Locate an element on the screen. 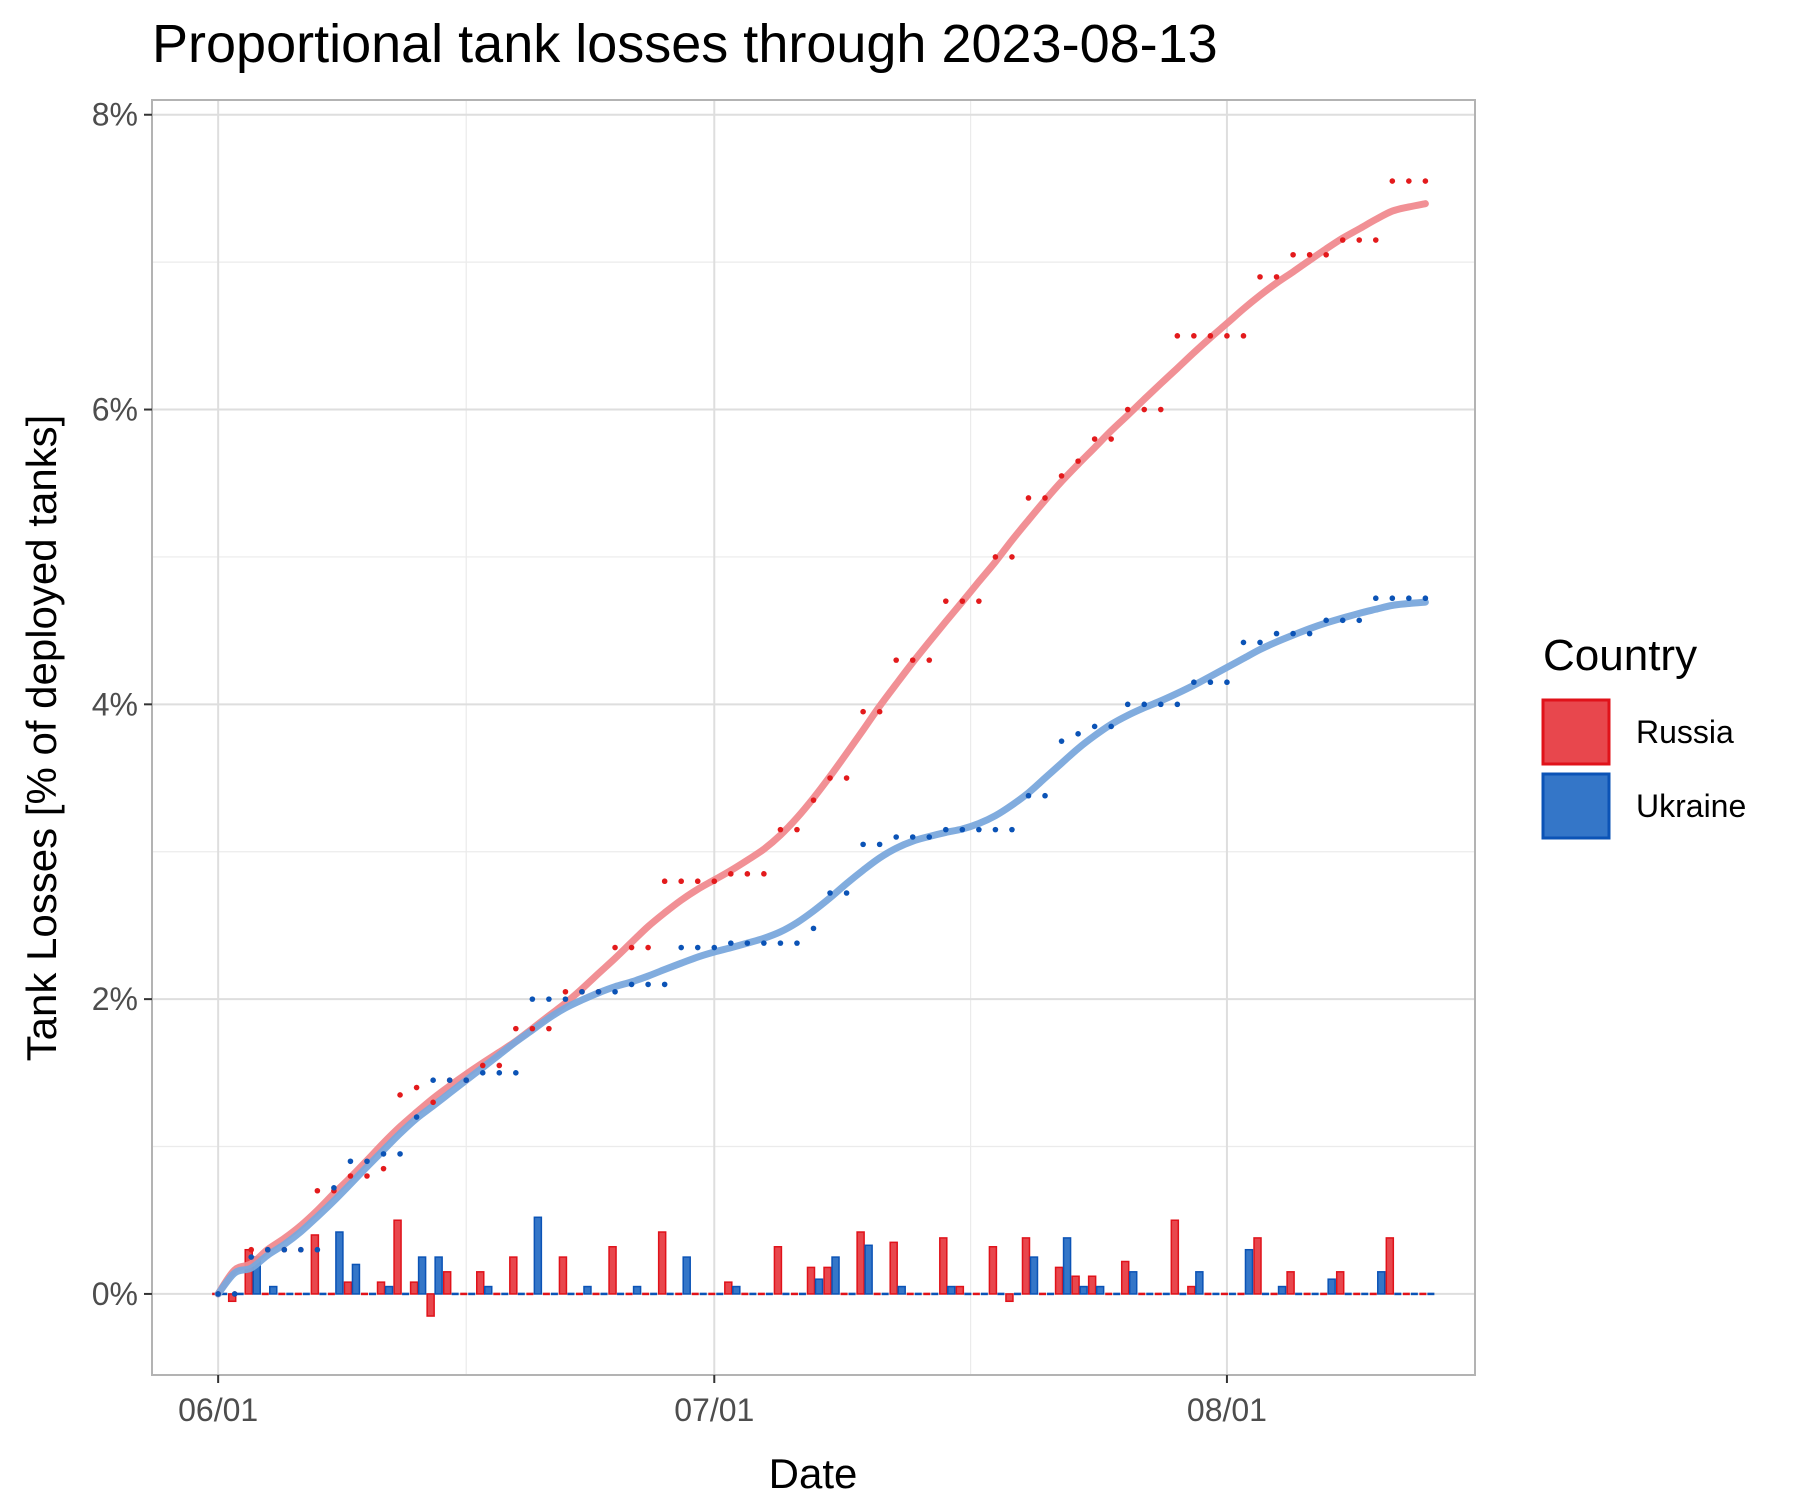 This screenshot has width=1800, height=1500. legend-key-ukraine is located at coordinates (1576, 806).